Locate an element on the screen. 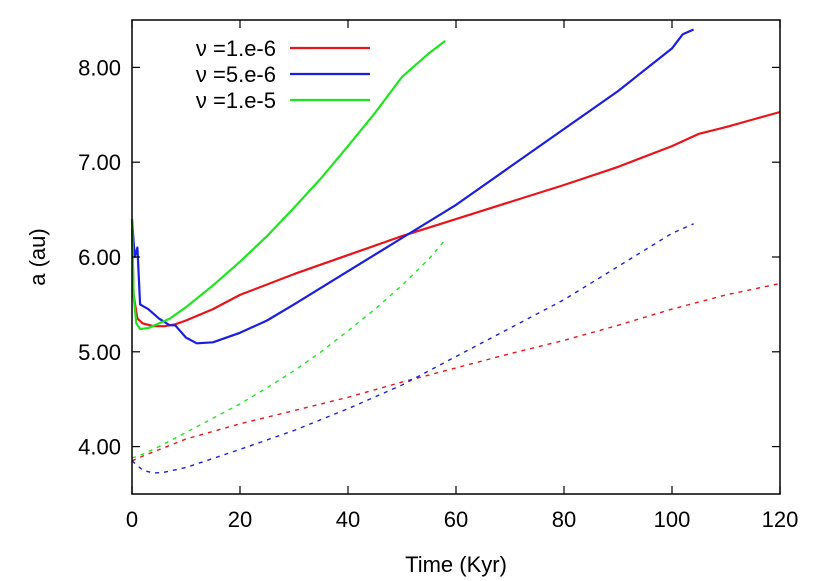 The image size is (829, 581). x-tick-label: 60 is located at coordinates (456, 519).